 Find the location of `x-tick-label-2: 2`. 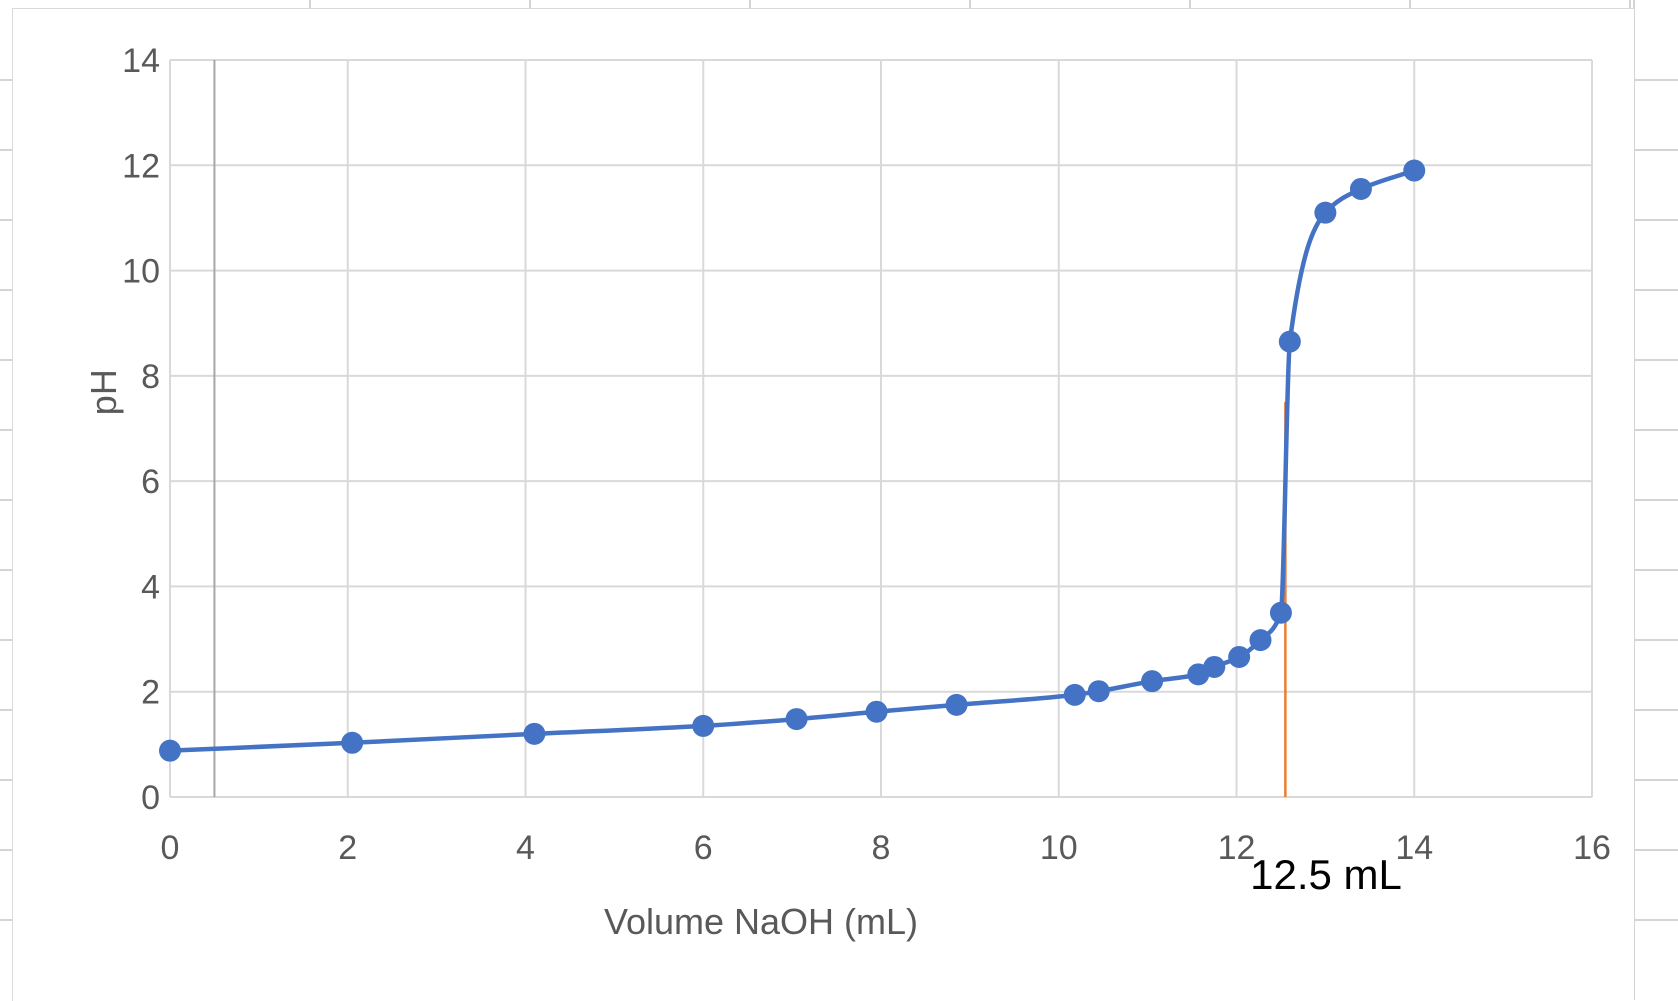

x-tick-label-2: 2 is located at coordinates (347, 848).